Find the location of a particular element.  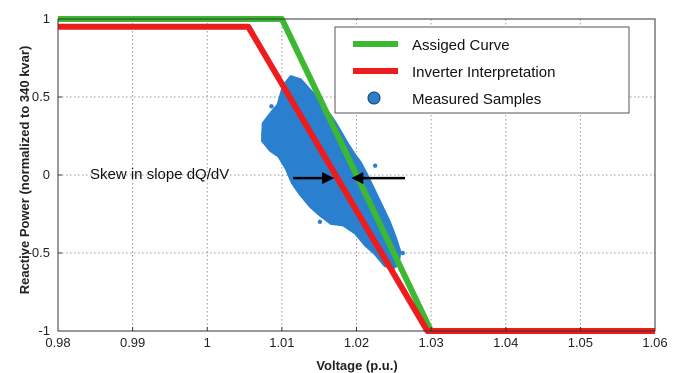

legend-label-inverter: Inverter Interpretation is located at coordinates (483, 72).